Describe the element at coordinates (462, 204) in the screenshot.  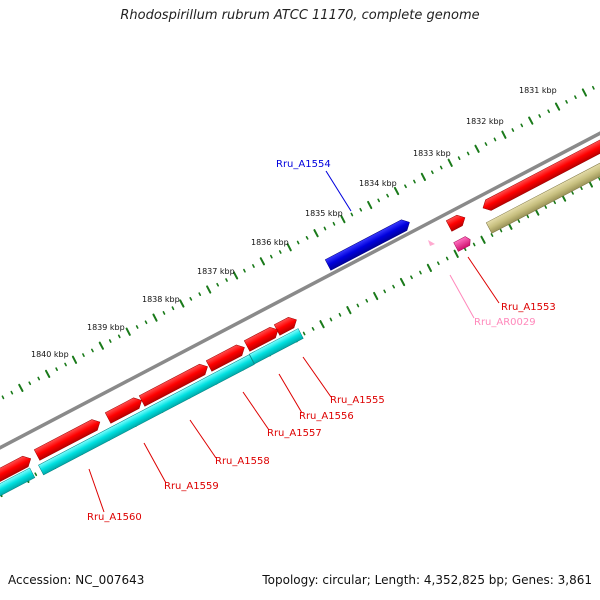
I see `feature-track-forward` at that location.